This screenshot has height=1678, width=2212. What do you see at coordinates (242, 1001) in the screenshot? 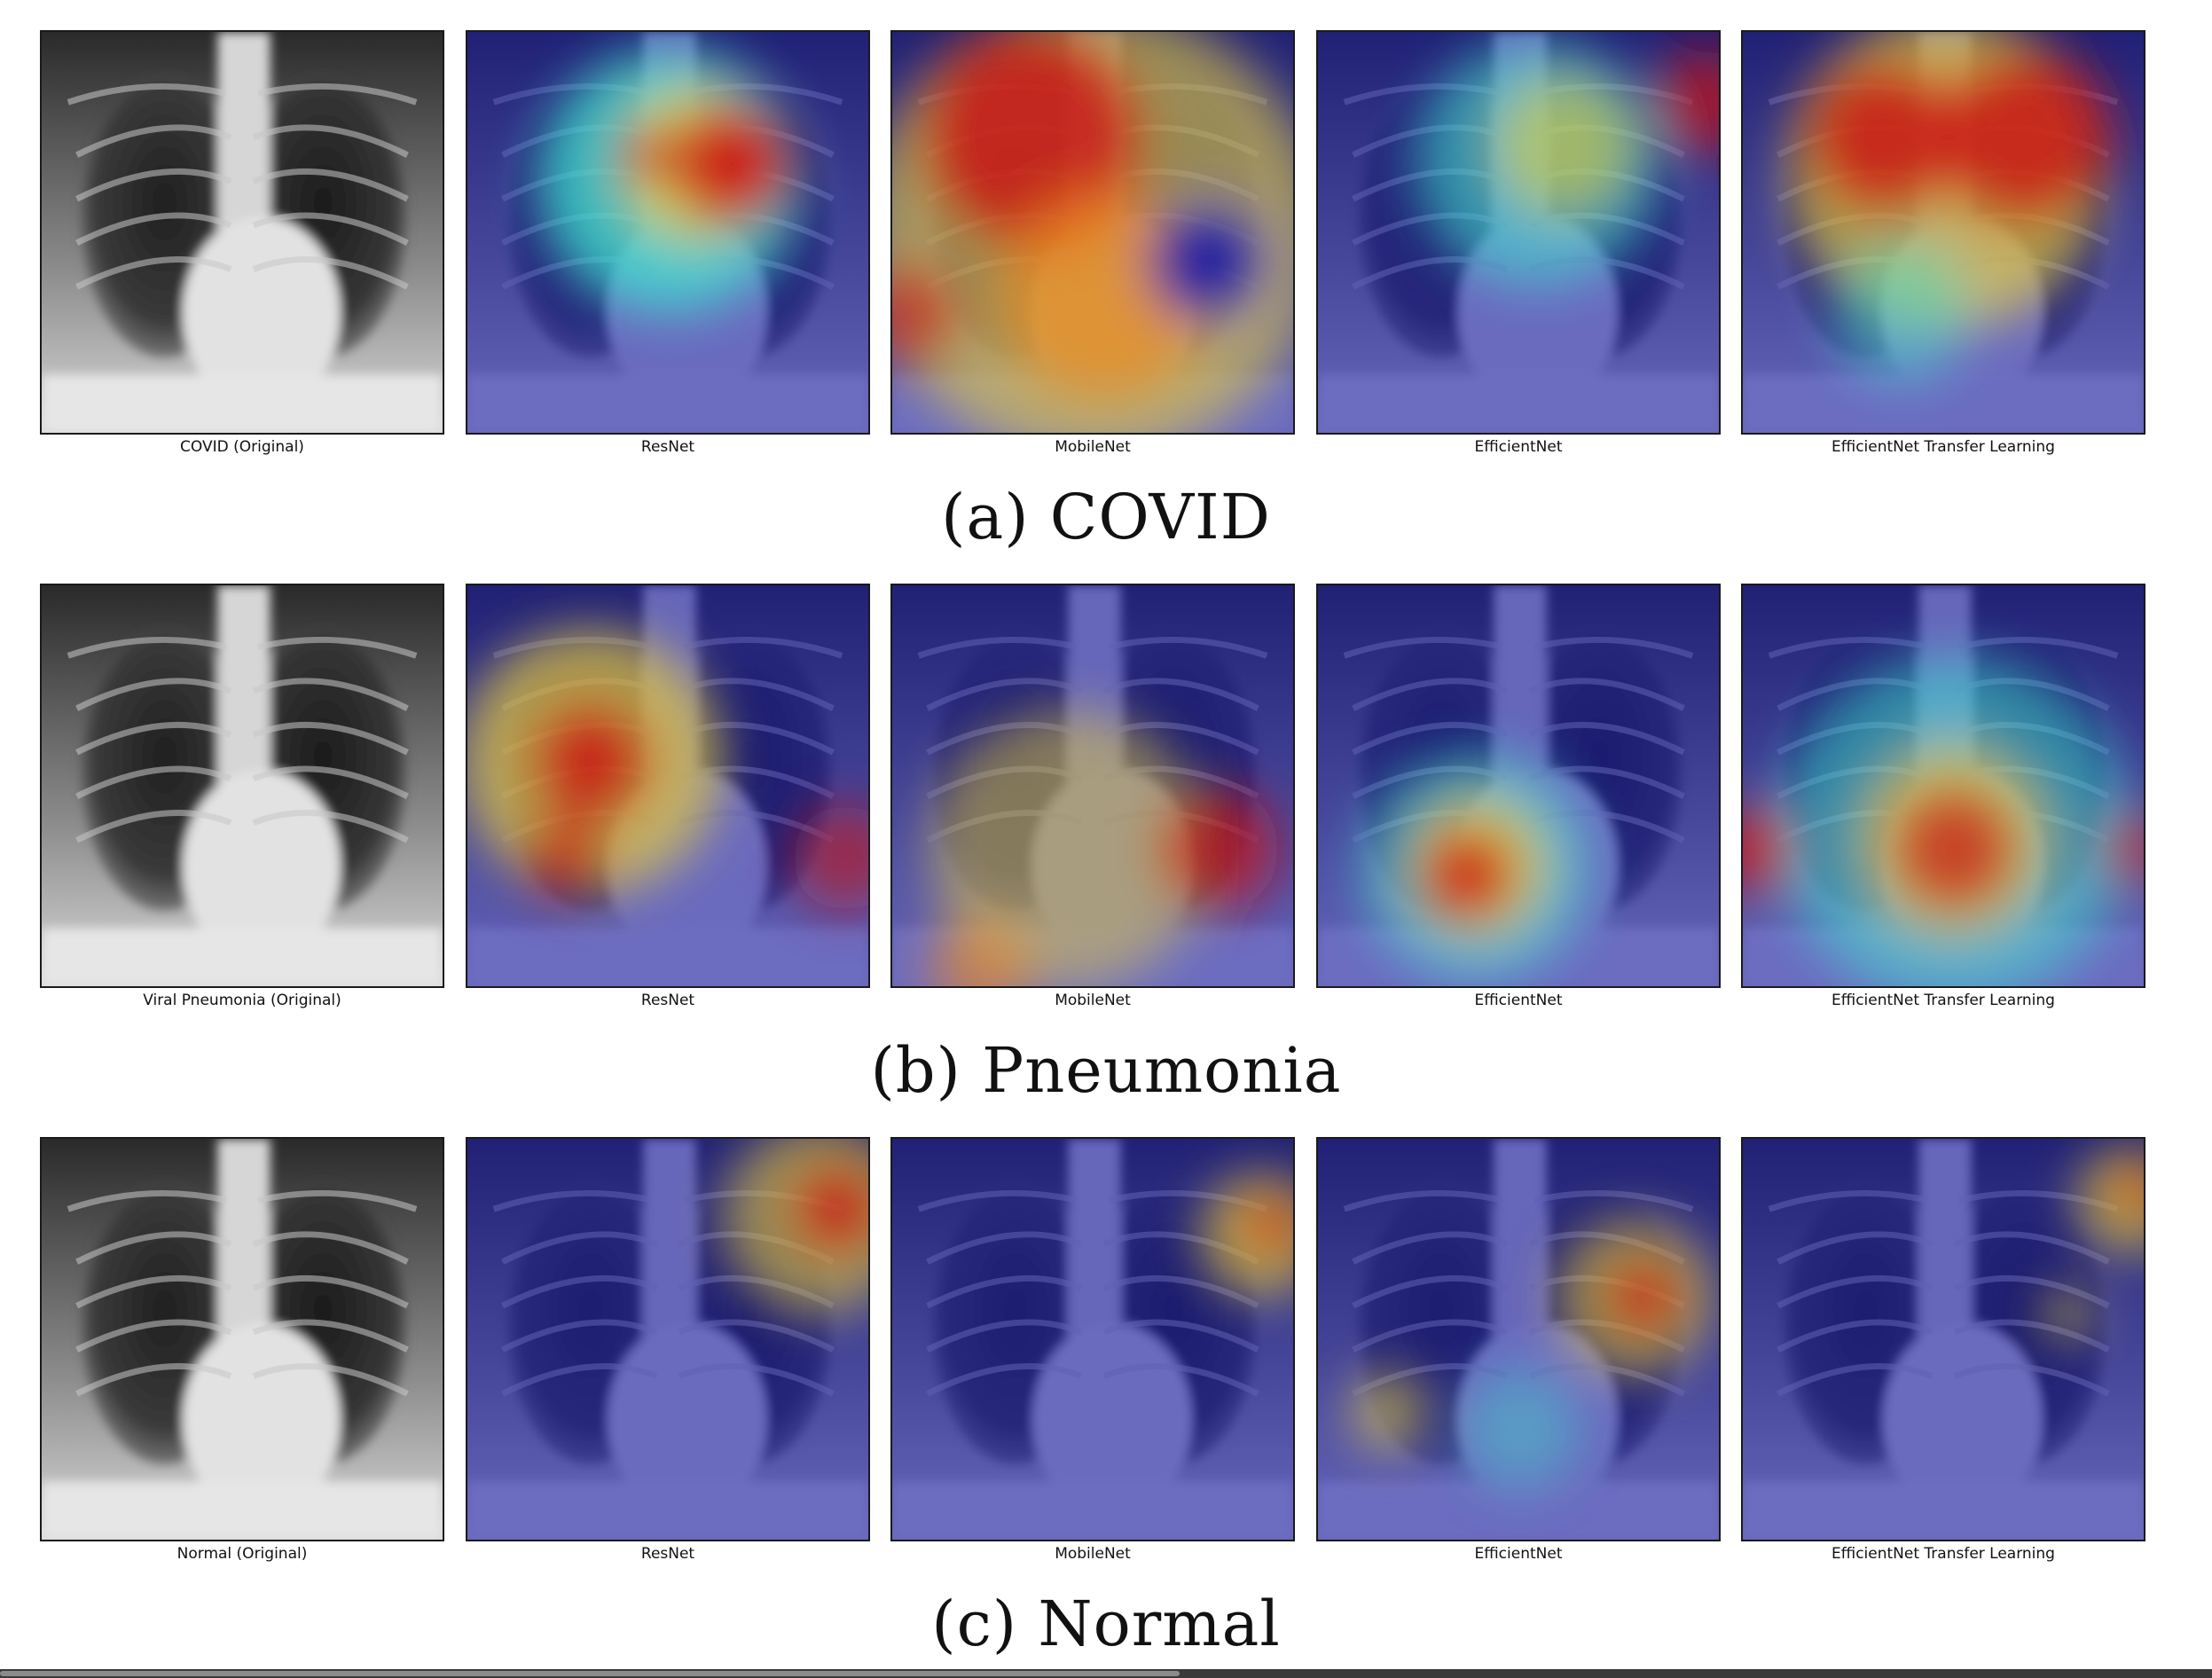
I see `label-pneumonia-original: Viral Pneumonia (Original)` at bounding box center [242, 1001].